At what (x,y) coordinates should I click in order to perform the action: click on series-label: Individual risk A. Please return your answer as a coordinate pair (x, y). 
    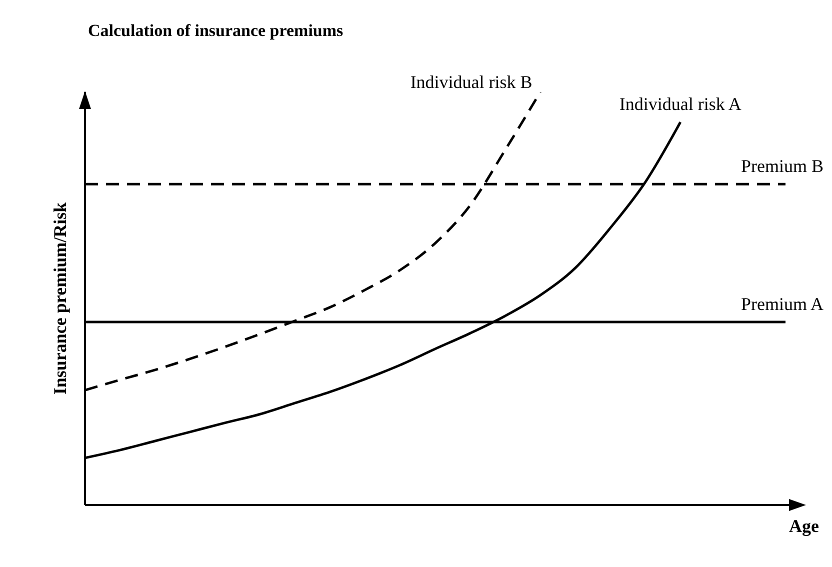
    Looking at the image, I should click on (680, 104).